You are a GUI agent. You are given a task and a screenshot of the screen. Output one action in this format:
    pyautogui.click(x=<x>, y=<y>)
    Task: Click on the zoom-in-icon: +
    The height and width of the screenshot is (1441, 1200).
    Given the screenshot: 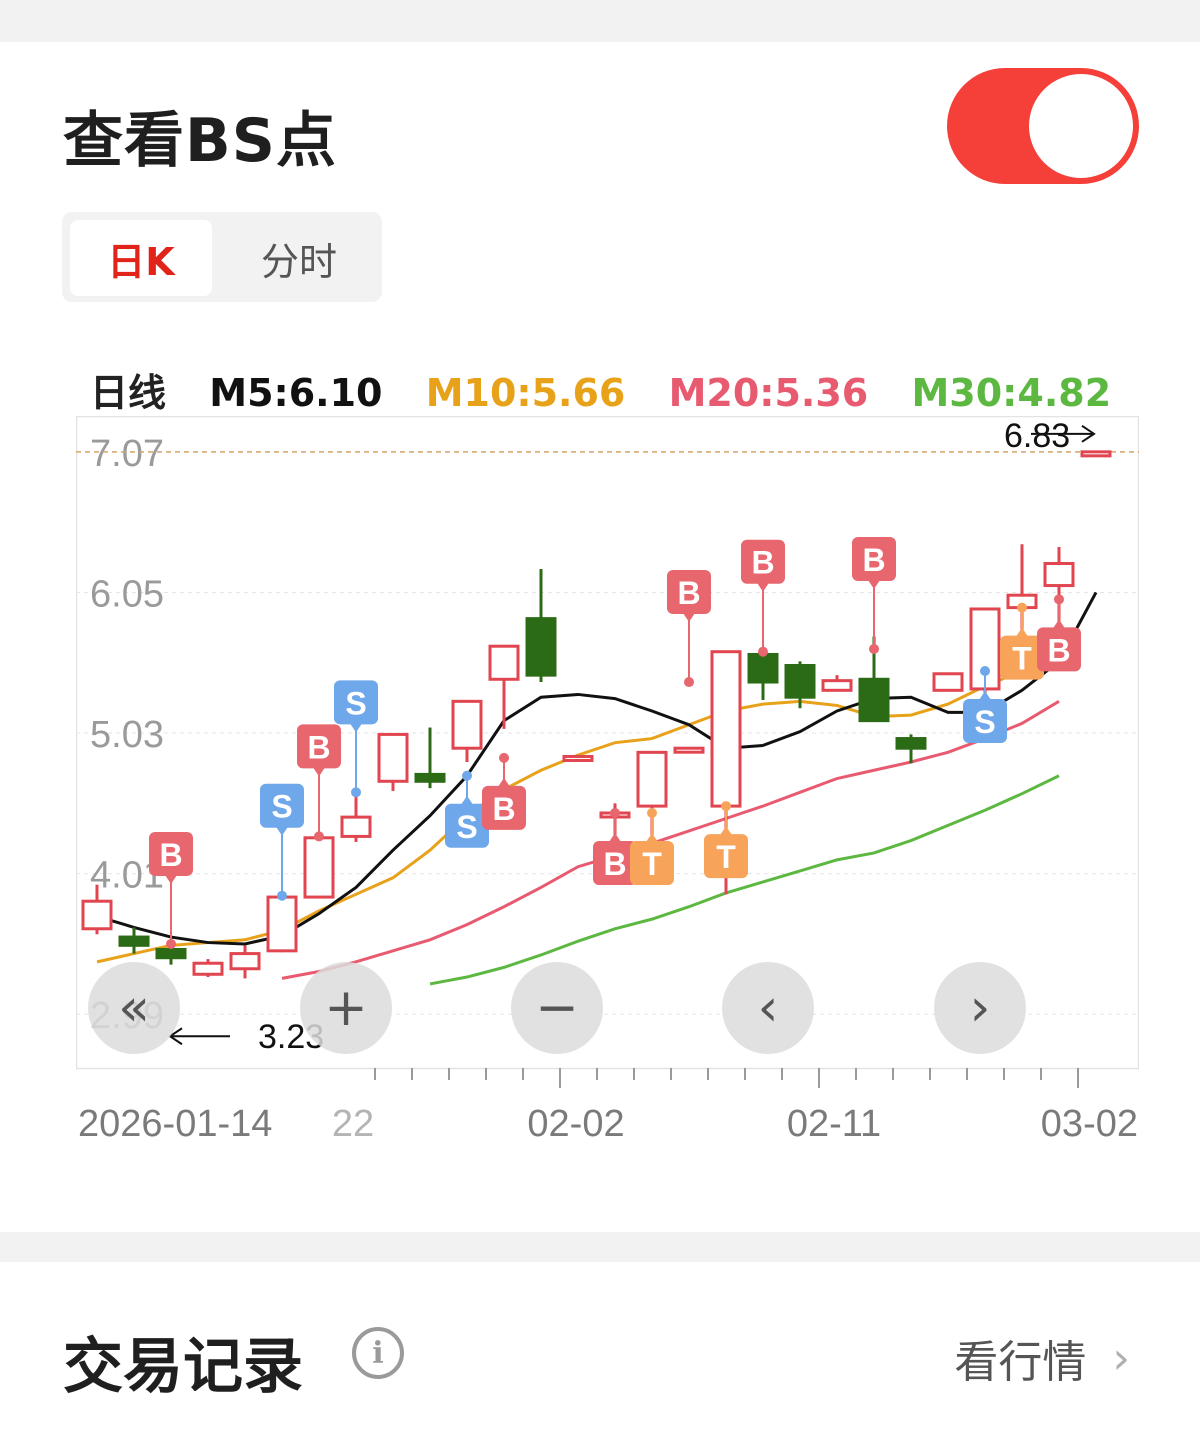 What is the action you would take?
    pyautogui.click(x=346, y=1008)
    